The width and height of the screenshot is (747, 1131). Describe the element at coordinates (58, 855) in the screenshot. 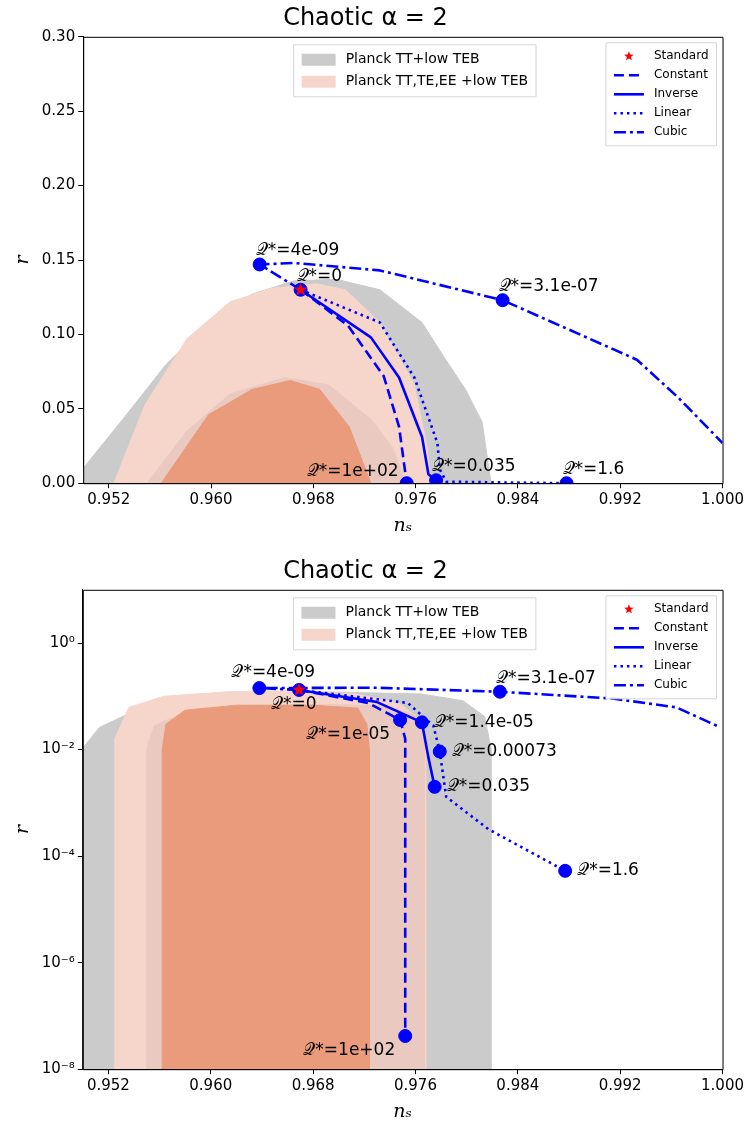

I see `y-tick-label: 10⁻⁴` at that location.